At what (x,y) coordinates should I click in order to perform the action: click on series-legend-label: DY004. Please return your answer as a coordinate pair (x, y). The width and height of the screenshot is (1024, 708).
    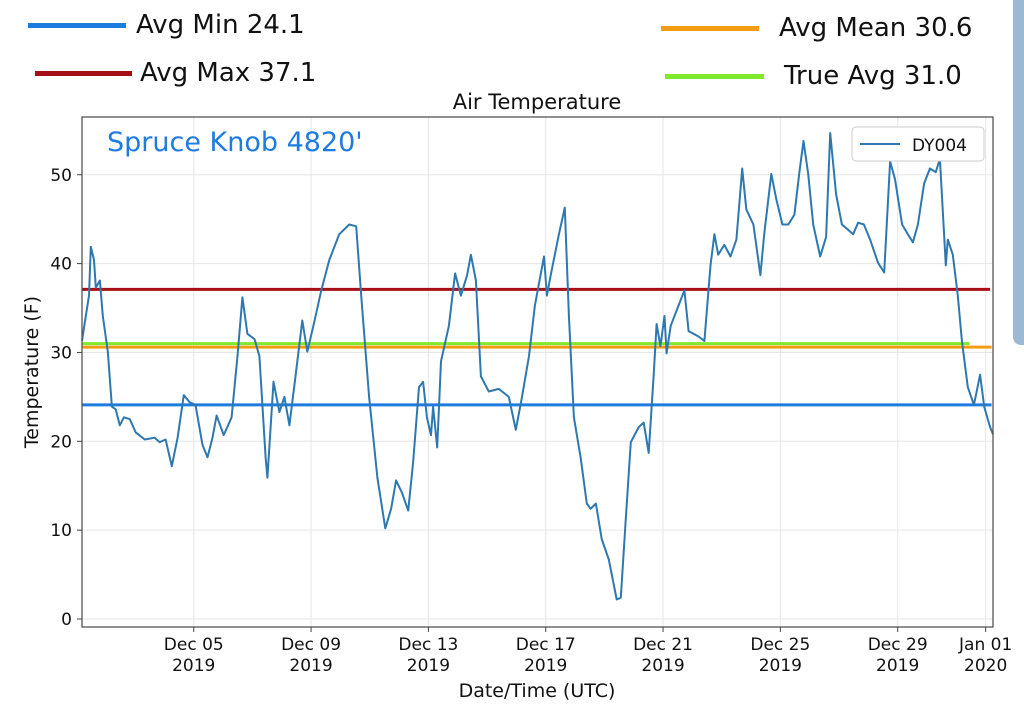
    Looking at the image, I should click on (939, 146).